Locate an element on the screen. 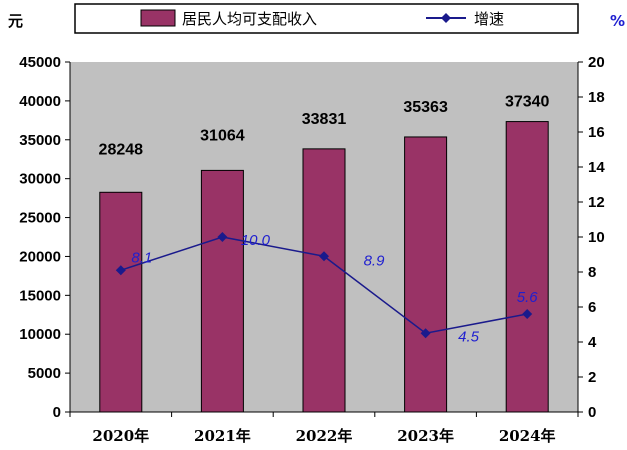 The image size is (627, 450). x-category-label: 2022年 is located at coordinates (324, 436).